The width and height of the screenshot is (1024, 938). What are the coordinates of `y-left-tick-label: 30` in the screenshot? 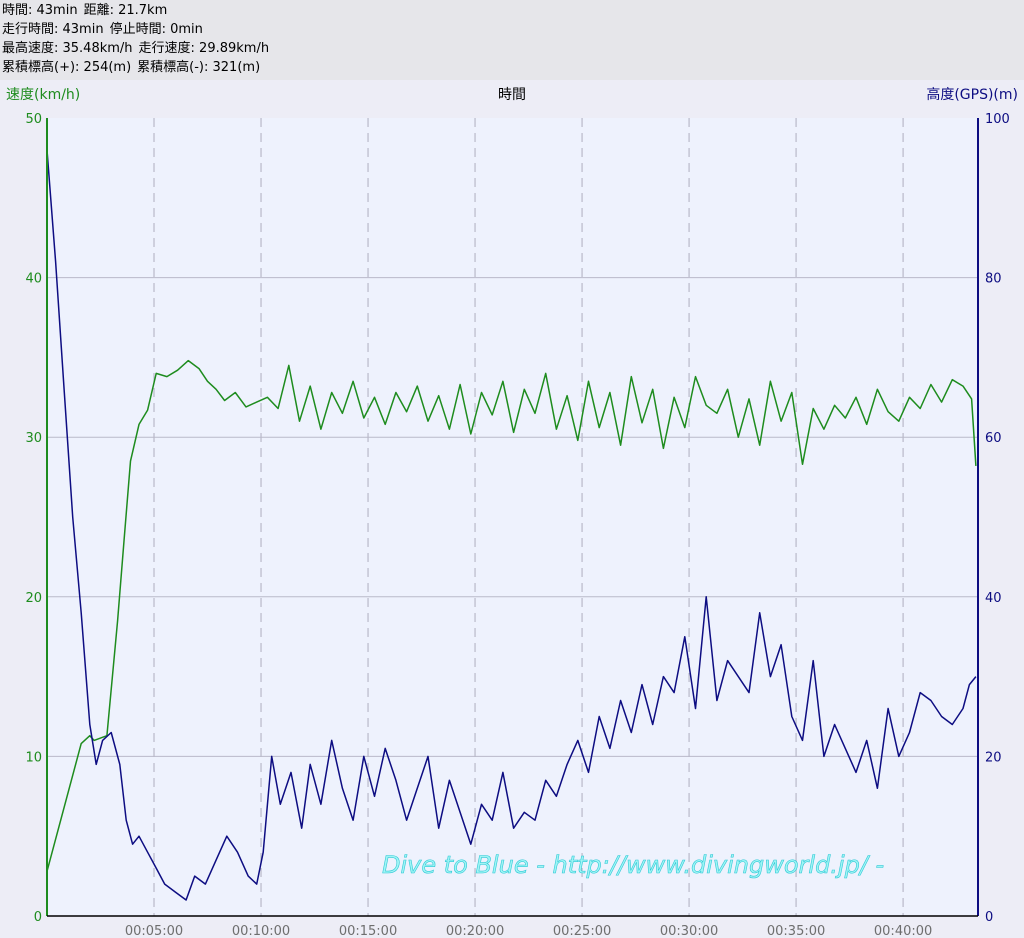 It's located at (33, 438).